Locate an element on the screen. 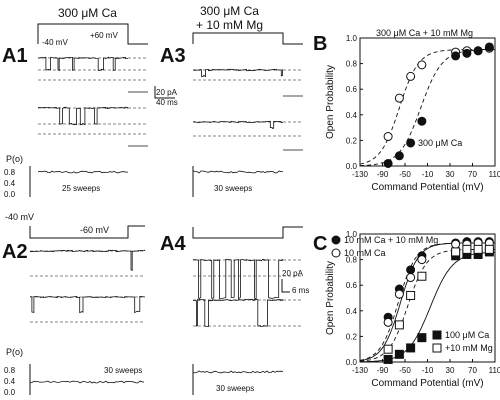 The image size is (500, 400). panel-a4-scale-time: 6 ms is located at coordinates (300, 290).